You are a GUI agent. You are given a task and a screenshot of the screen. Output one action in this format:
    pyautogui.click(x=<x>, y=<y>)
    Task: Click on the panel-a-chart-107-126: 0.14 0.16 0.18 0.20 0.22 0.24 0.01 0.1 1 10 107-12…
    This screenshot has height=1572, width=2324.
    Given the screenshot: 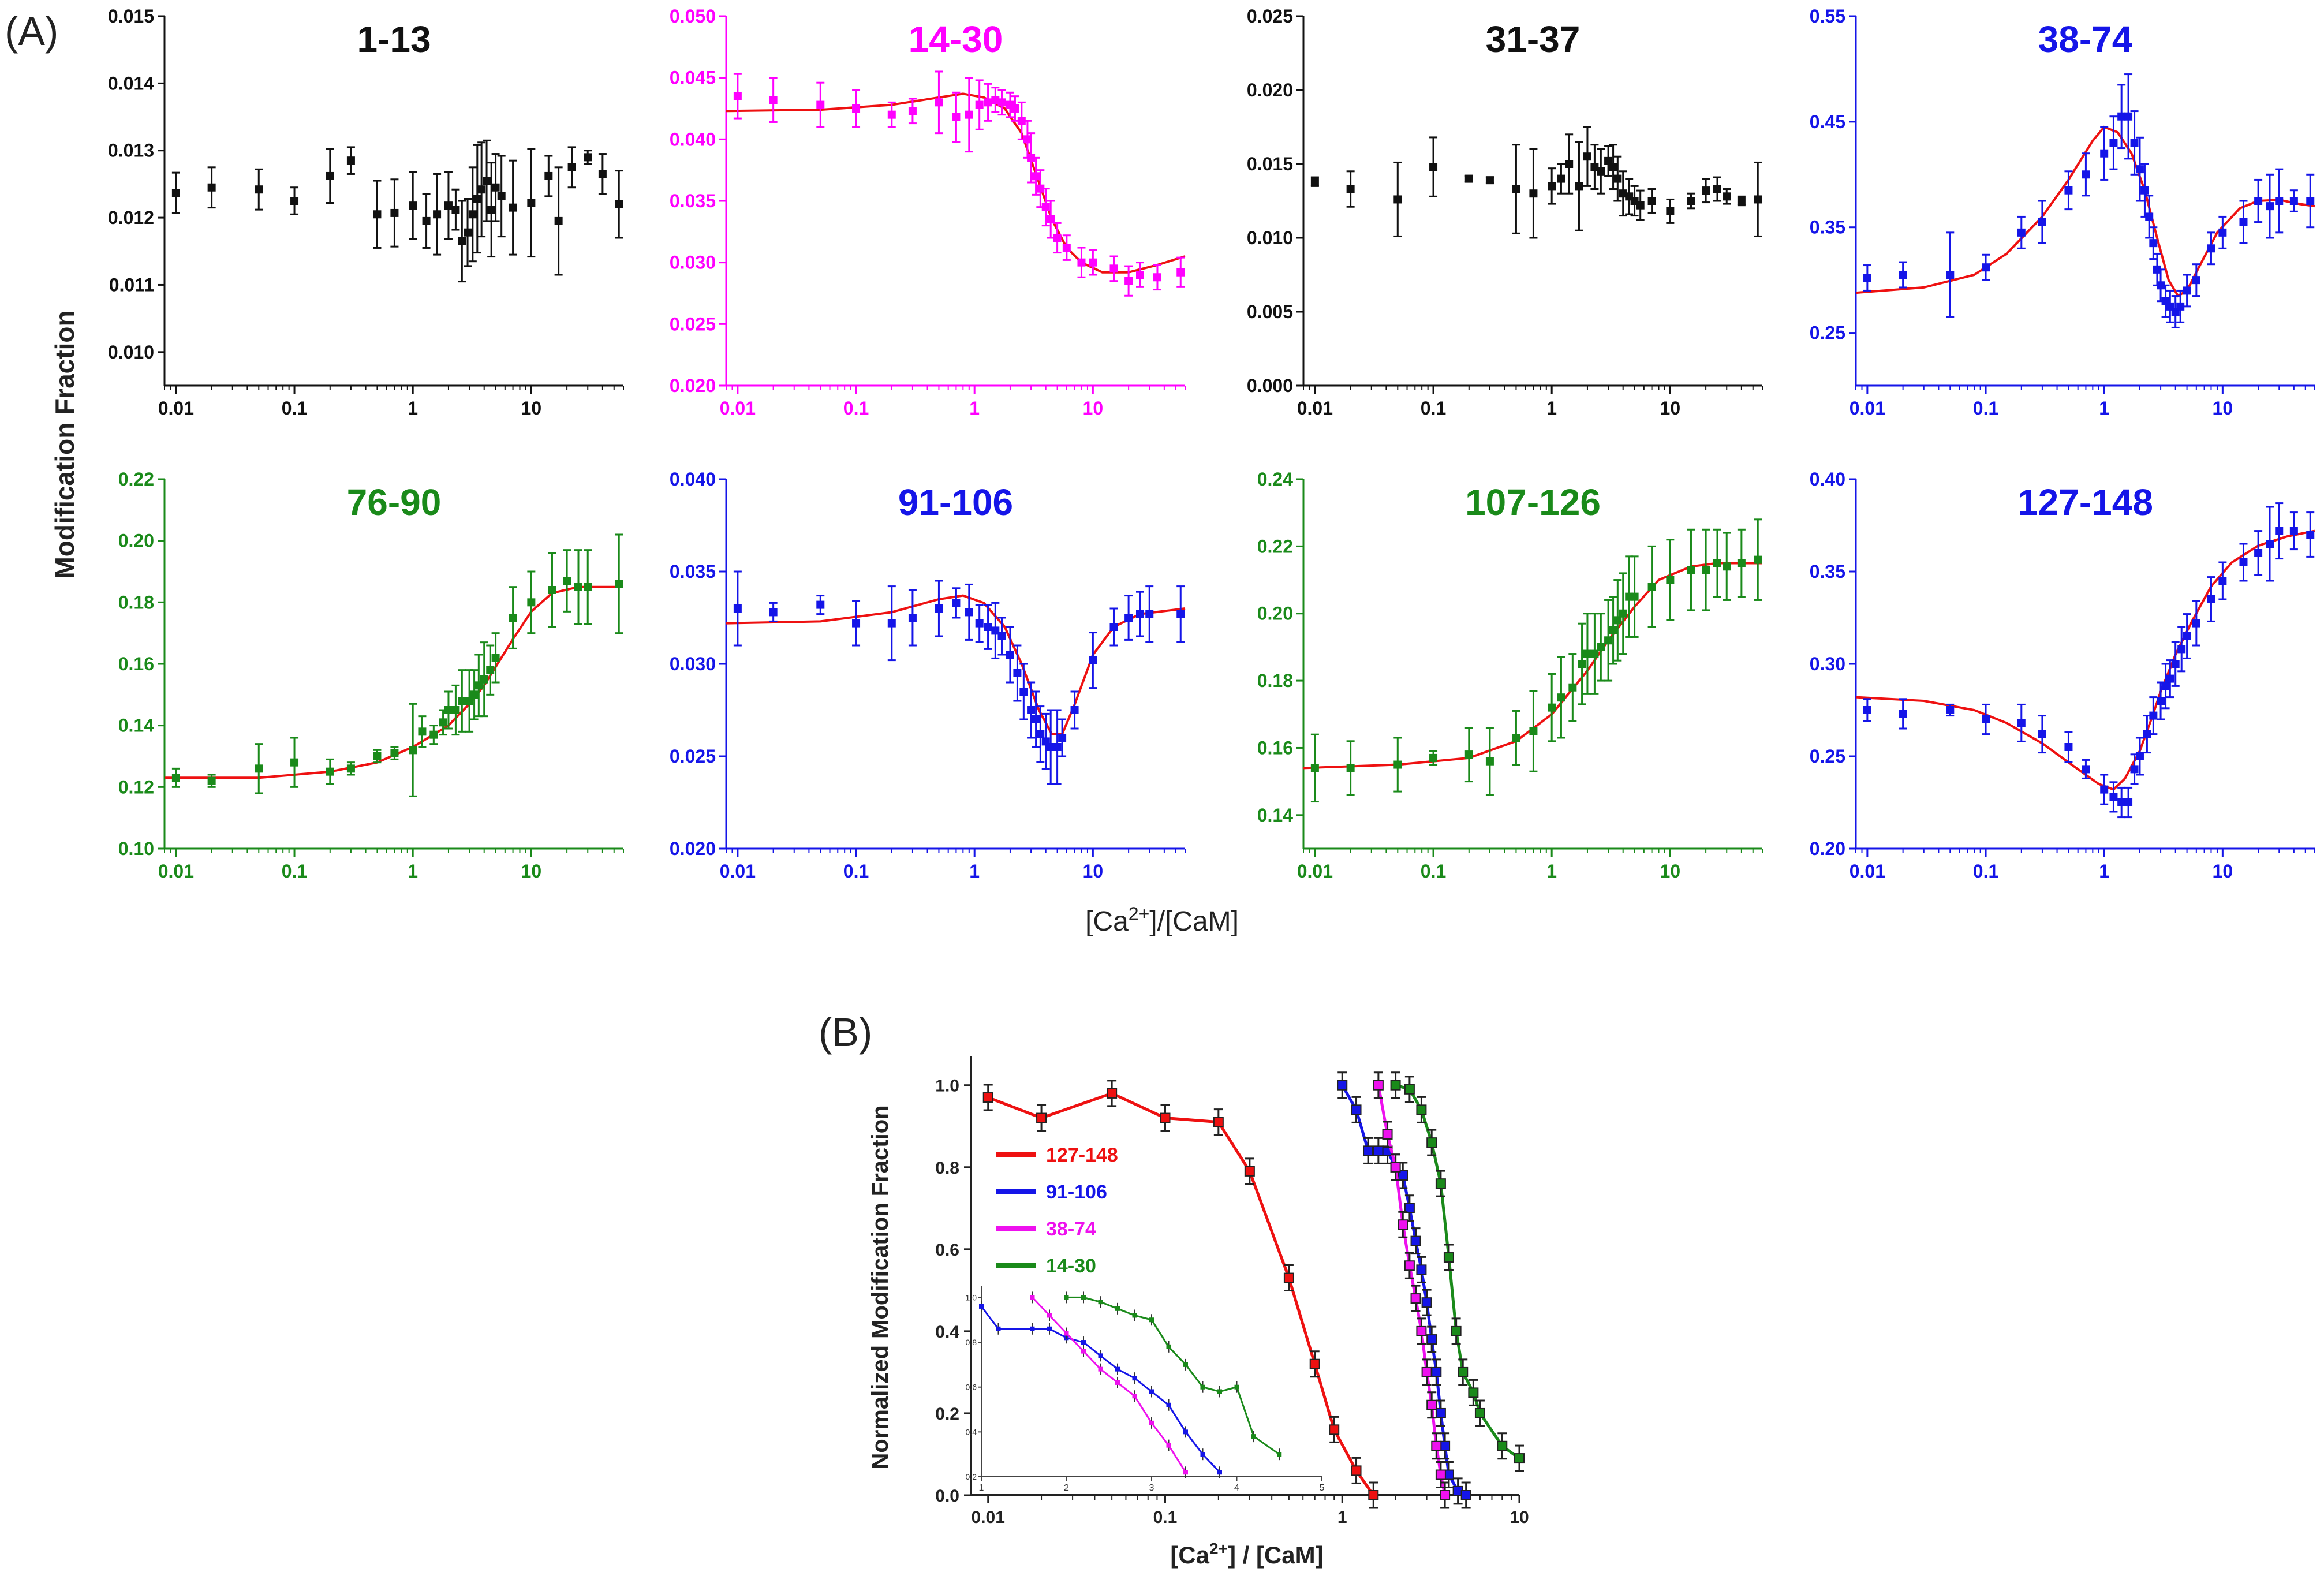 What is the action you would take?
    pyautogui.click(x=1510, y=675)
    